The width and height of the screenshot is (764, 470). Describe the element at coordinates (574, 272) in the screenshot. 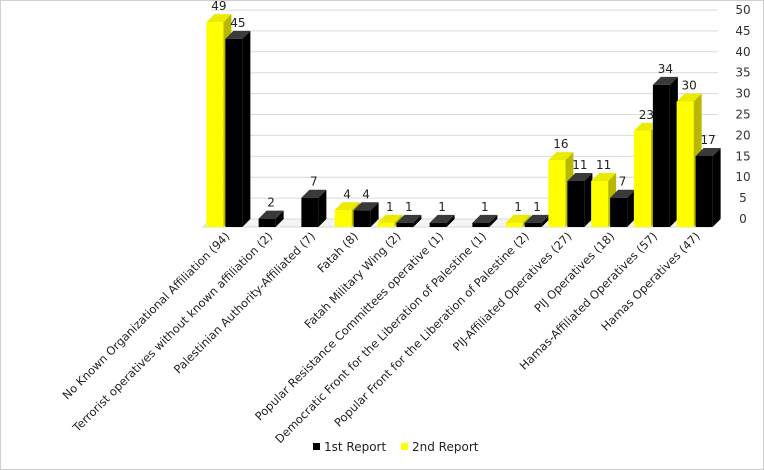

I see `category-label: PIJ Operatives (18)` at that location.